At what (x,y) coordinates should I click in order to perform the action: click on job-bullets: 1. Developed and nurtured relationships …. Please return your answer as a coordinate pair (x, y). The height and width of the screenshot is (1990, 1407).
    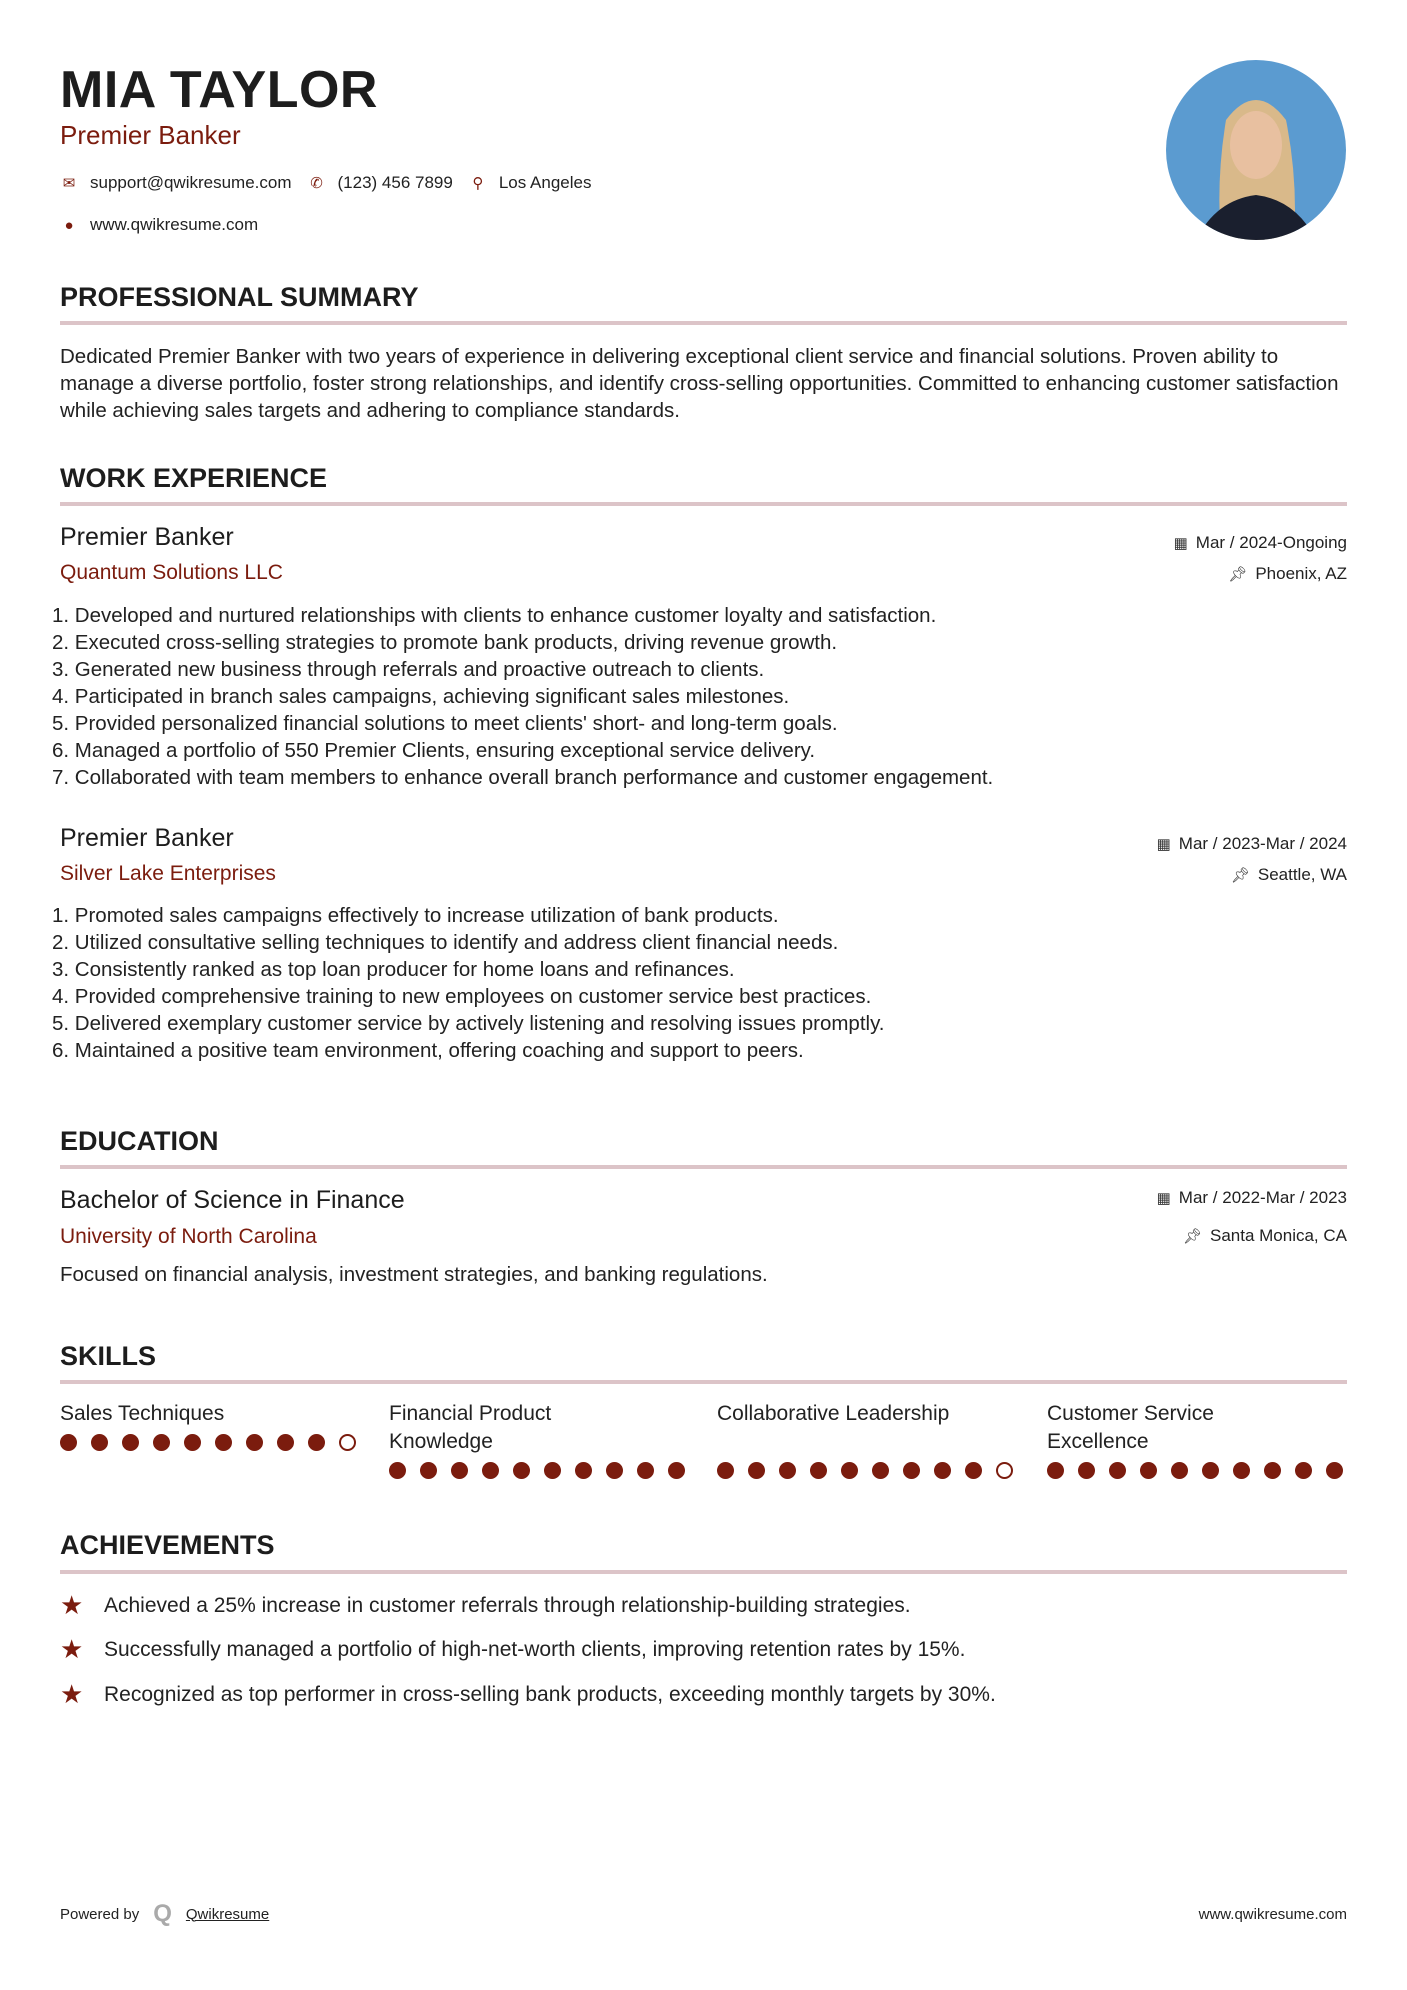
    Looking at the image, I should click on (522, 696).